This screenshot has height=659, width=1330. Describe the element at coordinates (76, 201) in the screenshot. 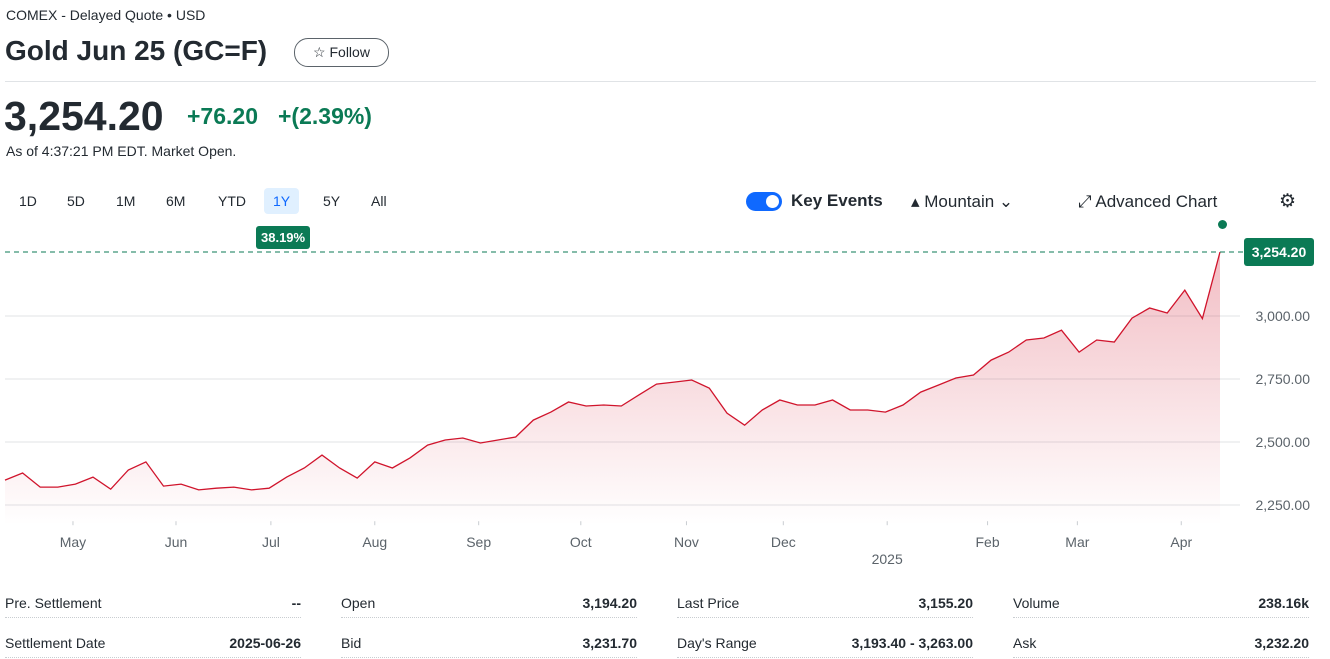

I see `range-tab: 5D` at that location.